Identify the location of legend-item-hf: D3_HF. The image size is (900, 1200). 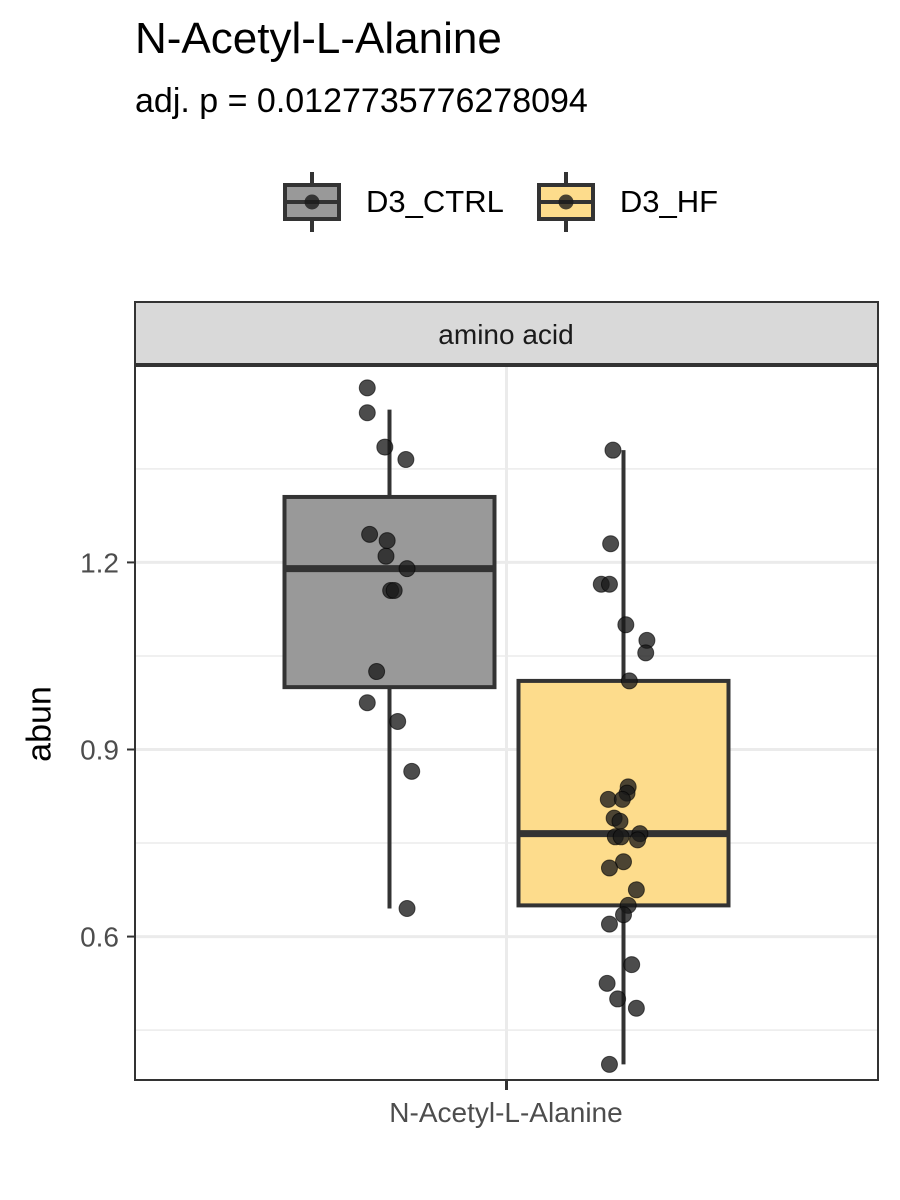
(627, 202).